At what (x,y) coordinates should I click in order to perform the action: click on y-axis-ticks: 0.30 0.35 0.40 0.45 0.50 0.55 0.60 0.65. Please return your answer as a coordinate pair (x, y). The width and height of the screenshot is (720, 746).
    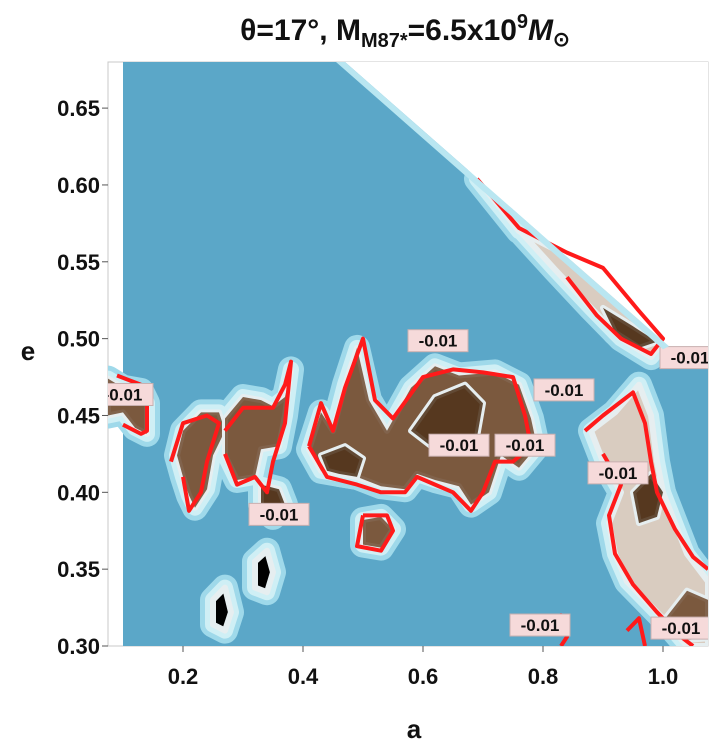
    Looking at the image, I should click on (82, 377).